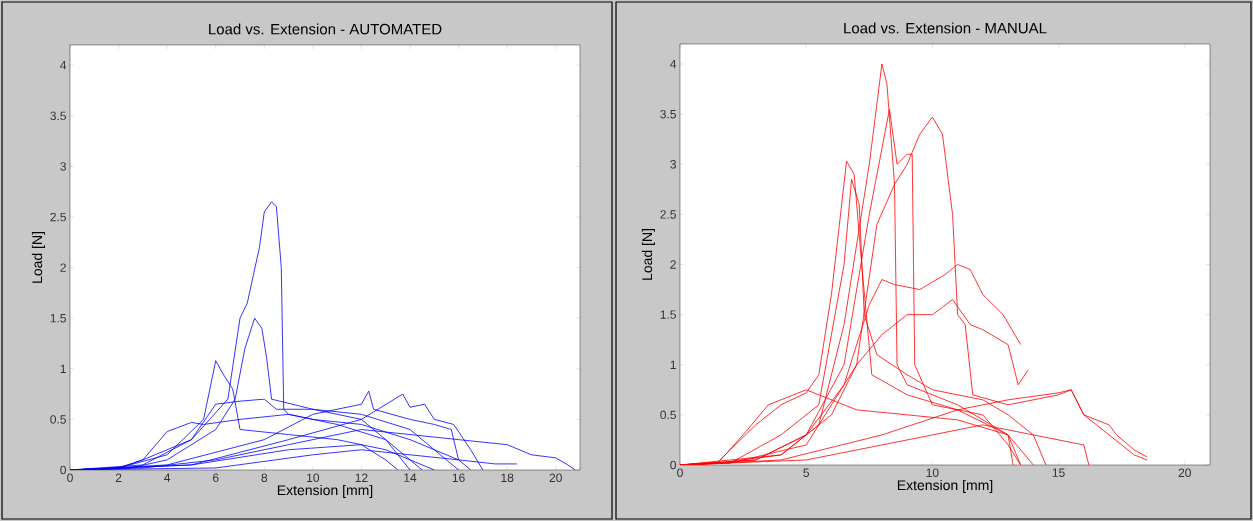  Describe the element at coordinates (325, 29) in the screenshot. I see `chart-title: Load vs. Extension - AUTOMATED` at that location.